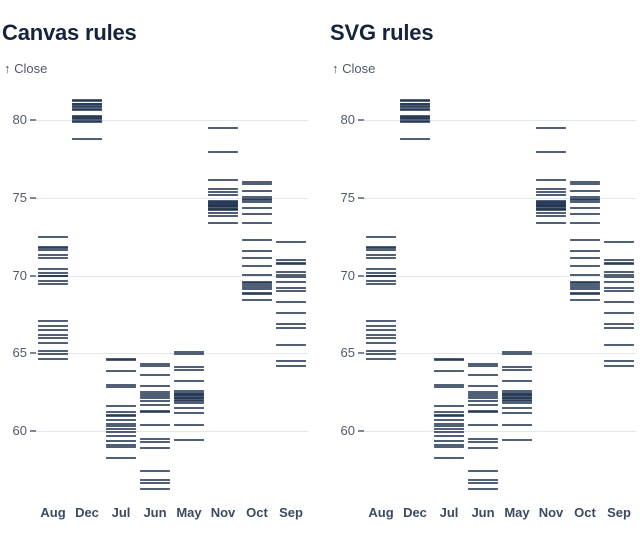  I want to click on x-axis-label-oct: Oct, so click(257, 512).